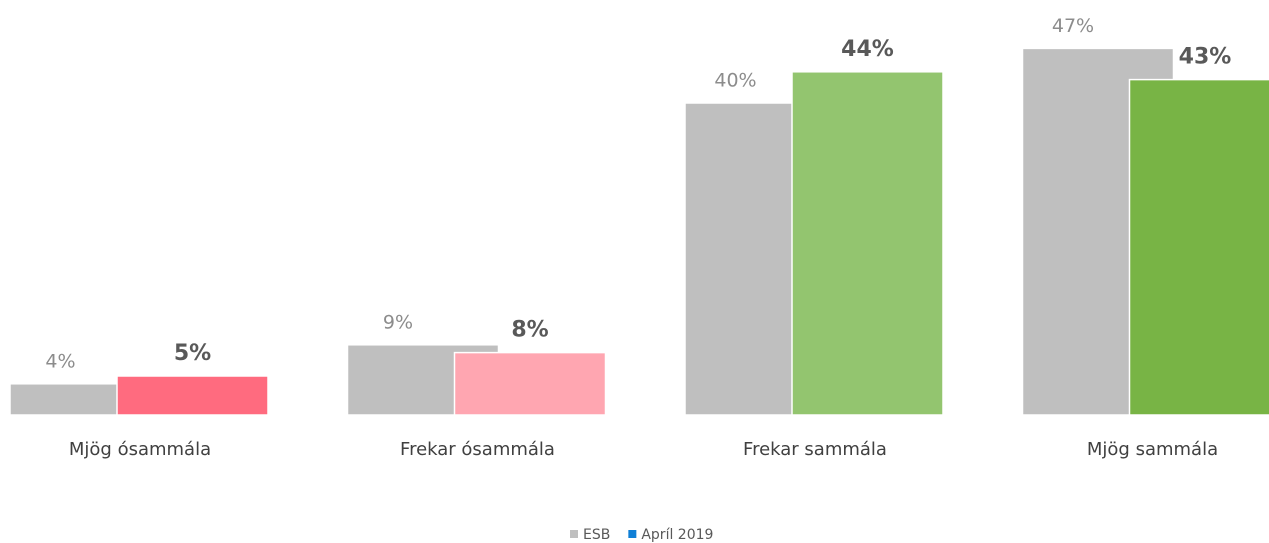 The image size is (1269, 543). Describe the element at coordinates (815, 449) in the screenshot. I see `x-tick-label: Frekar sammála` at that location.